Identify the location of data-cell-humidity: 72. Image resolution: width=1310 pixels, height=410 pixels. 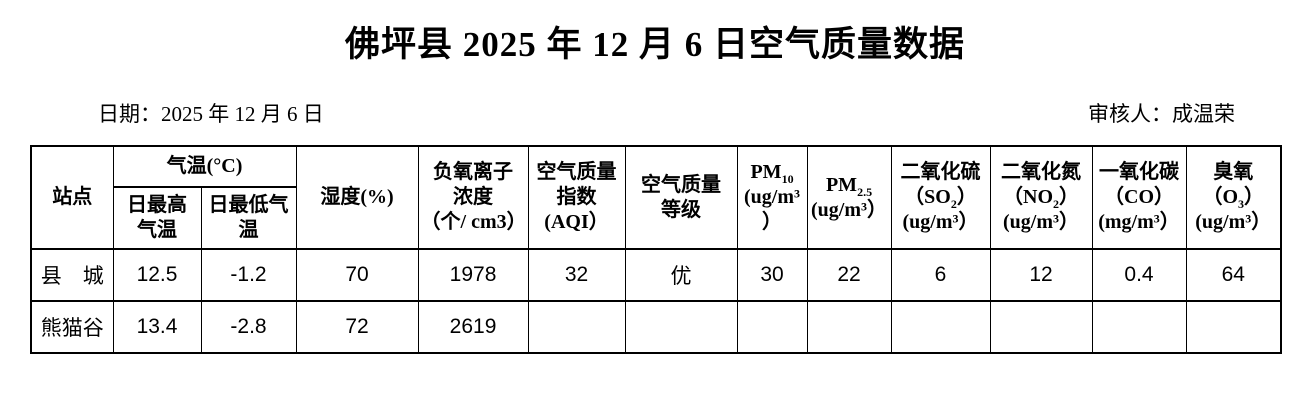
(357, 327).